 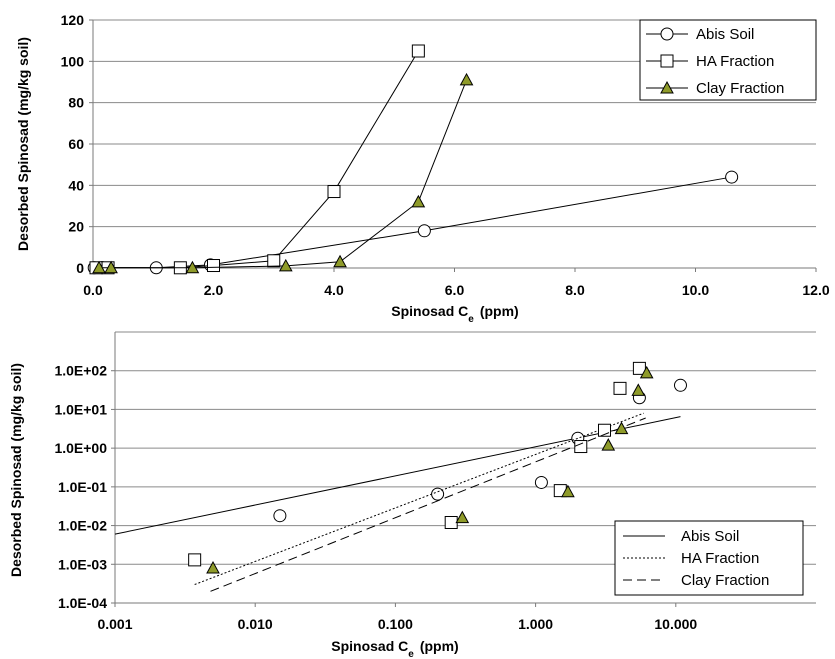 I want to click on y-tick-label: 1.0E+00, so click(x=80, y=448).